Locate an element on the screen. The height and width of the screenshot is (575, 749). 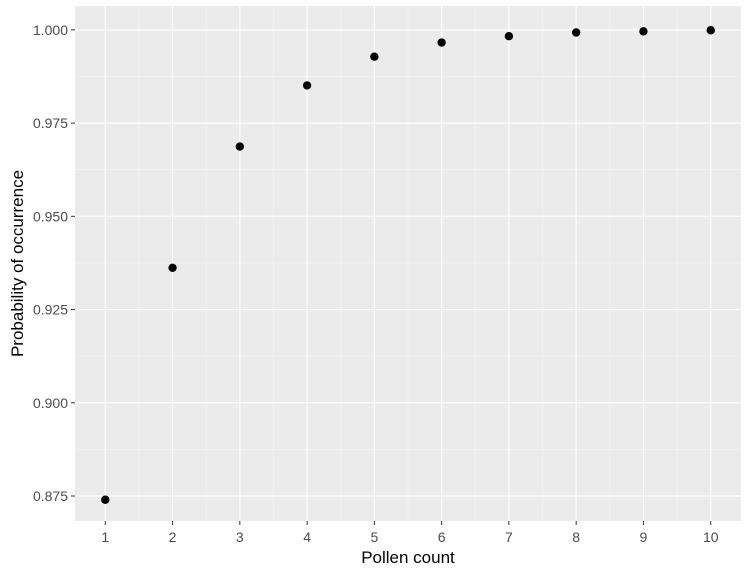
y-axis: 0.875 0.900 0.925 0.950 0.975 1.000 is located at coordinates (54, 263).